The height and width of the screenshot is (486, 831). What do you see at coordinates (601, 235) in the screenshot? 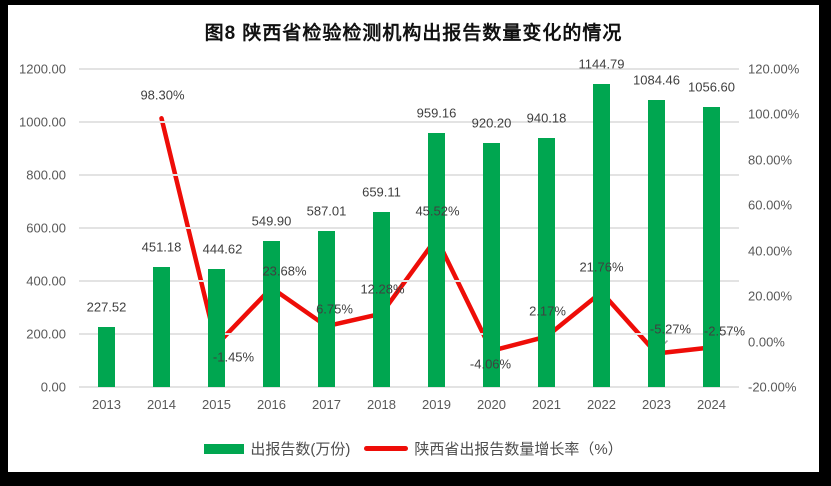
I see `bar-2022` at bounding box center [601, 235].